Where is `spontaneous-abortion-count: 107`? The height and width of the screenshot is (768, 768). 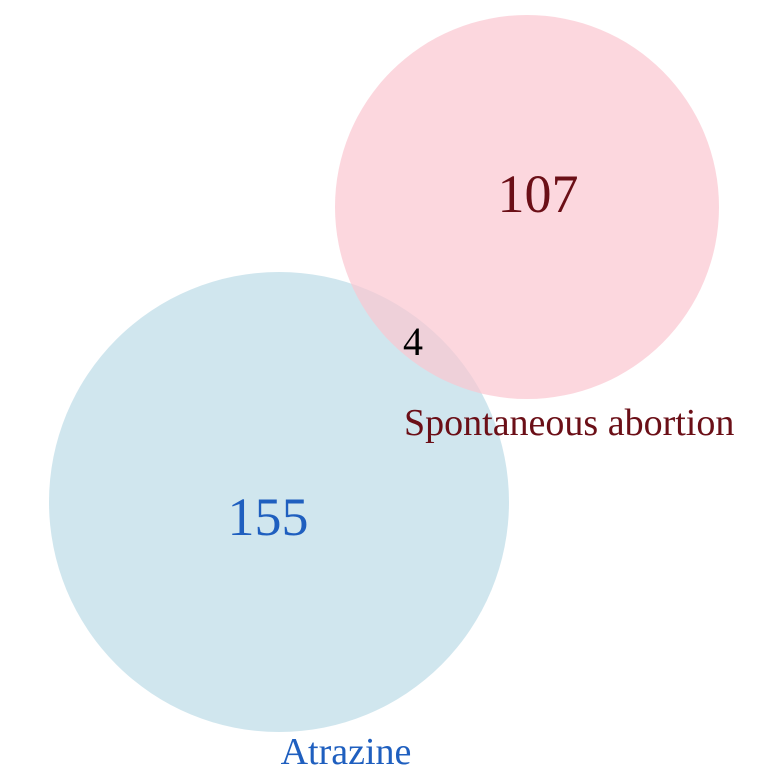
spontaneous-abortion-count: 107 is located at coordinates (538, 194).